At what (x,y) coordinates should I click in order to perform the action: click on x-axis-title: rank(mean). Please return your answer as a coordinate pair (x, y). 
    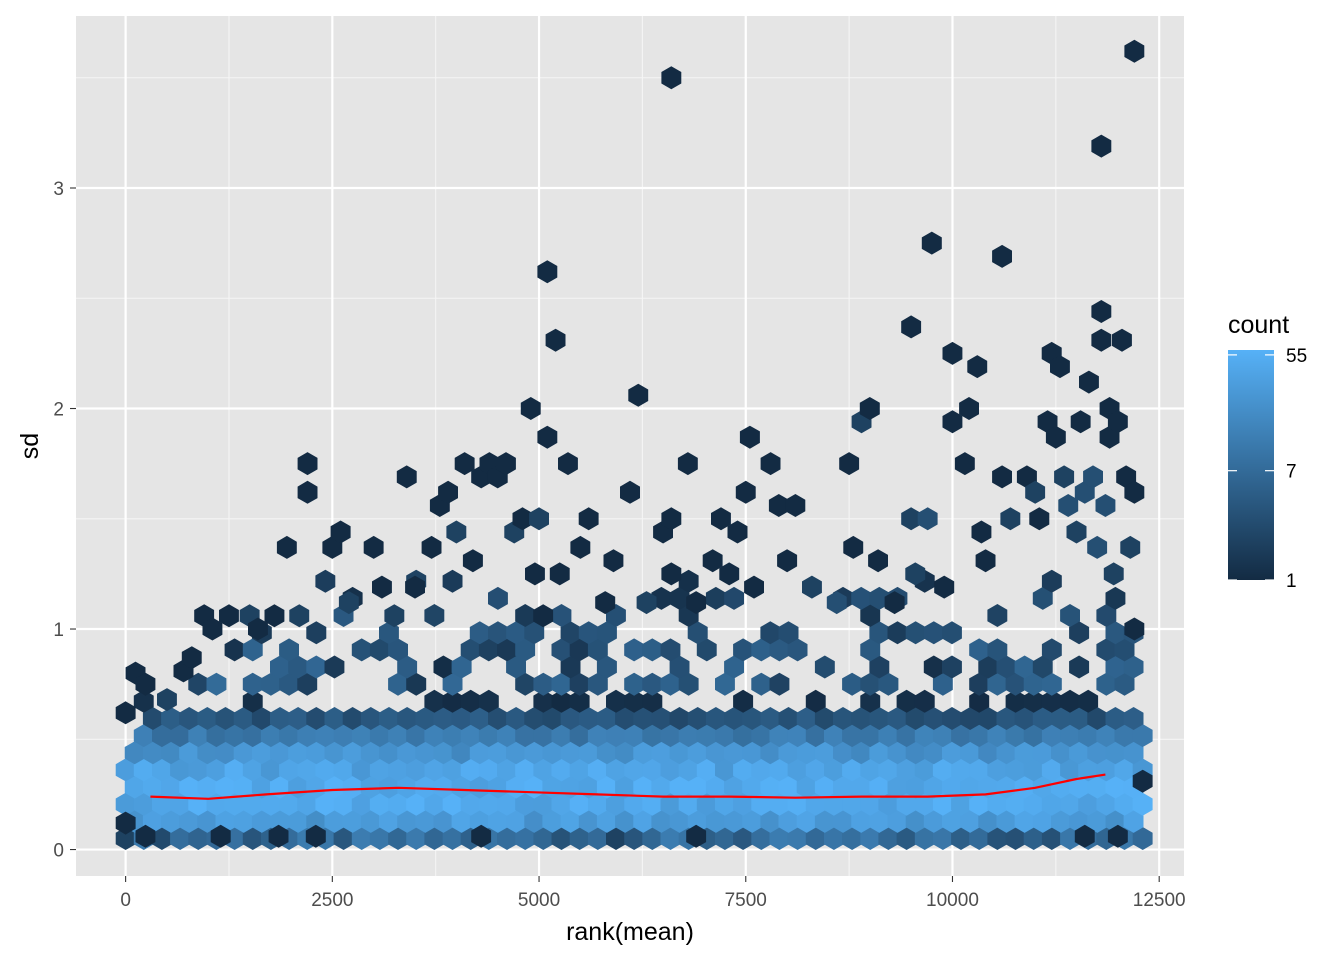
    Looking at the image, I should click on (630, 932).